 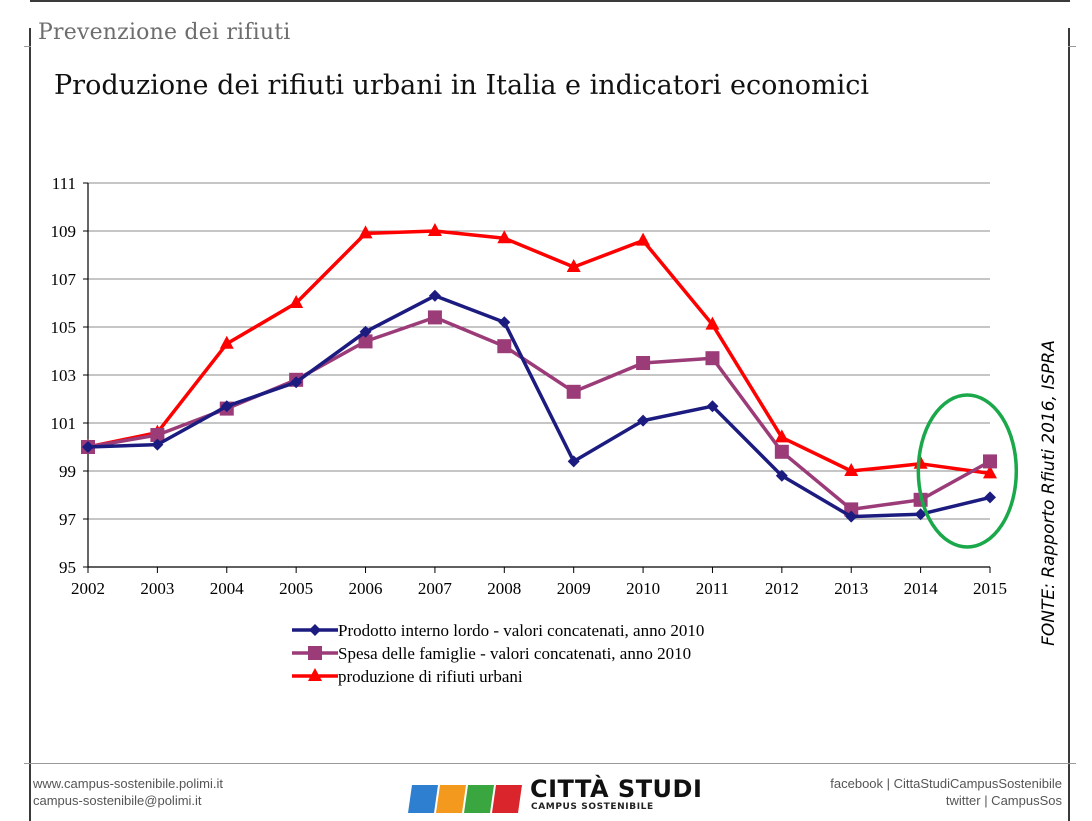 I want to click on footer-website-link: www.campus-sostenibile.polimi.it, so click(x=128, y=783).